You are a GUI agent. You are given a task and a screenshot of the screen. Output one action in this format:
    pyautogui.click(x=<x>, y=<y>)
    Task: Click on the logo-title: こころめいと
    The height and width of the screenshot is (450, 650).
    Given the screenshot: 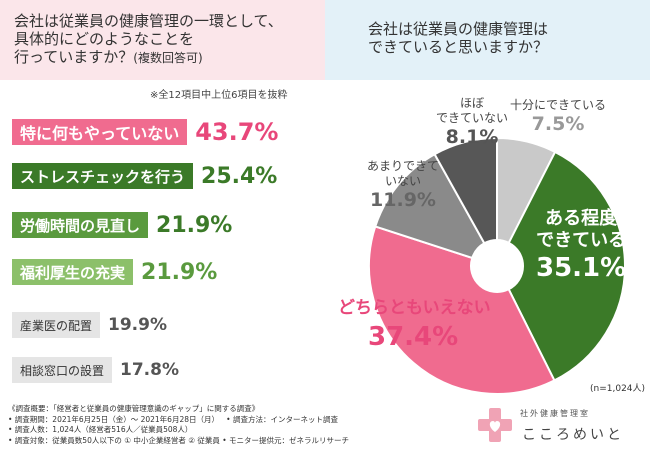 What is the action you would take?
    pyautogui.click(x=573, y=435)
    